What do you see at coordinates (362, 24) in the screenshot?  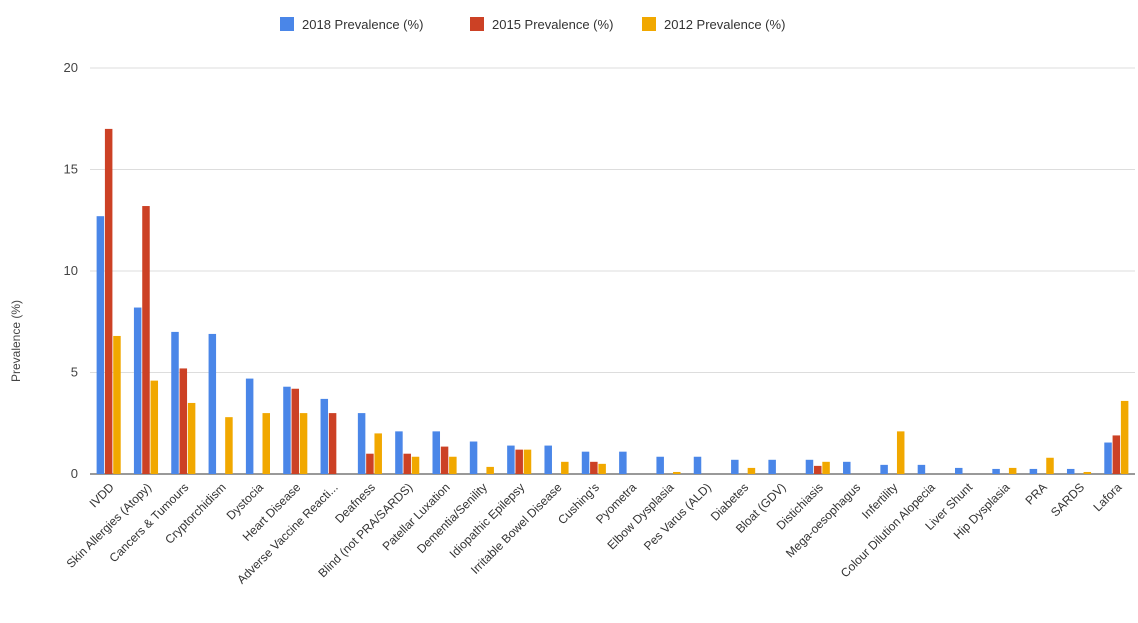 I see `legend-label: 2018 Prevalence (%)` at bounding box center [362, 24].